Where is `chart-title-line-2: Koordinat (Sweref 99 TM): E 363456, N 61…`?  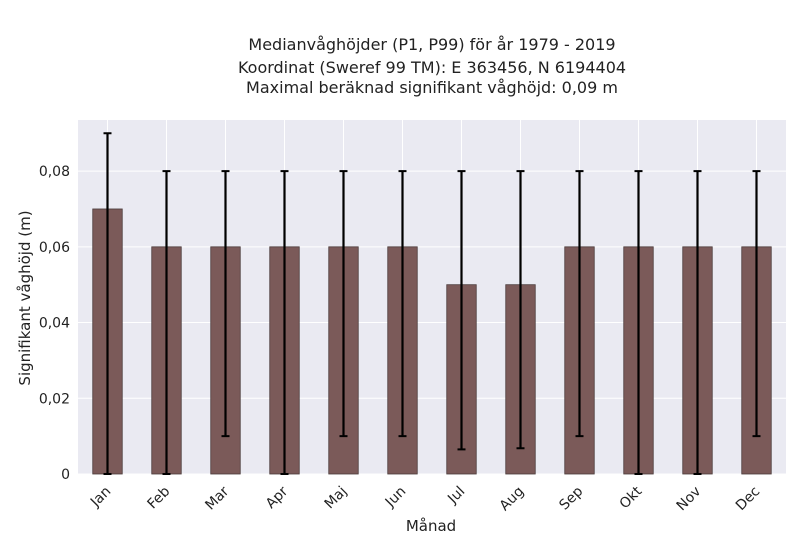
chart-title-line-2: Koordinat (Sweref 99 TM): E 363456, N 61… is located at coordinates (432, 67).